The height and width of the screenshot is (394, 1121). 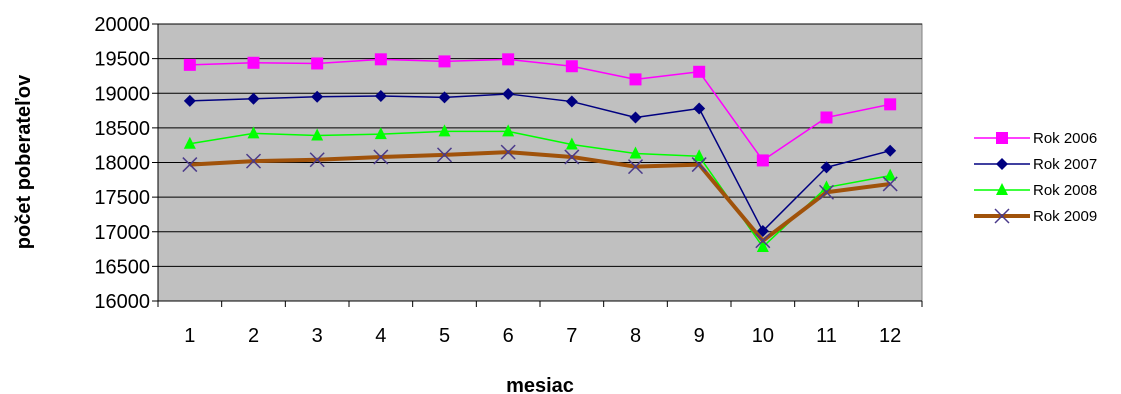 What do you see at coordinates (635, 336) in the screenshot?
I see `x-tick-label: 8` at bounding box center [635, 336].